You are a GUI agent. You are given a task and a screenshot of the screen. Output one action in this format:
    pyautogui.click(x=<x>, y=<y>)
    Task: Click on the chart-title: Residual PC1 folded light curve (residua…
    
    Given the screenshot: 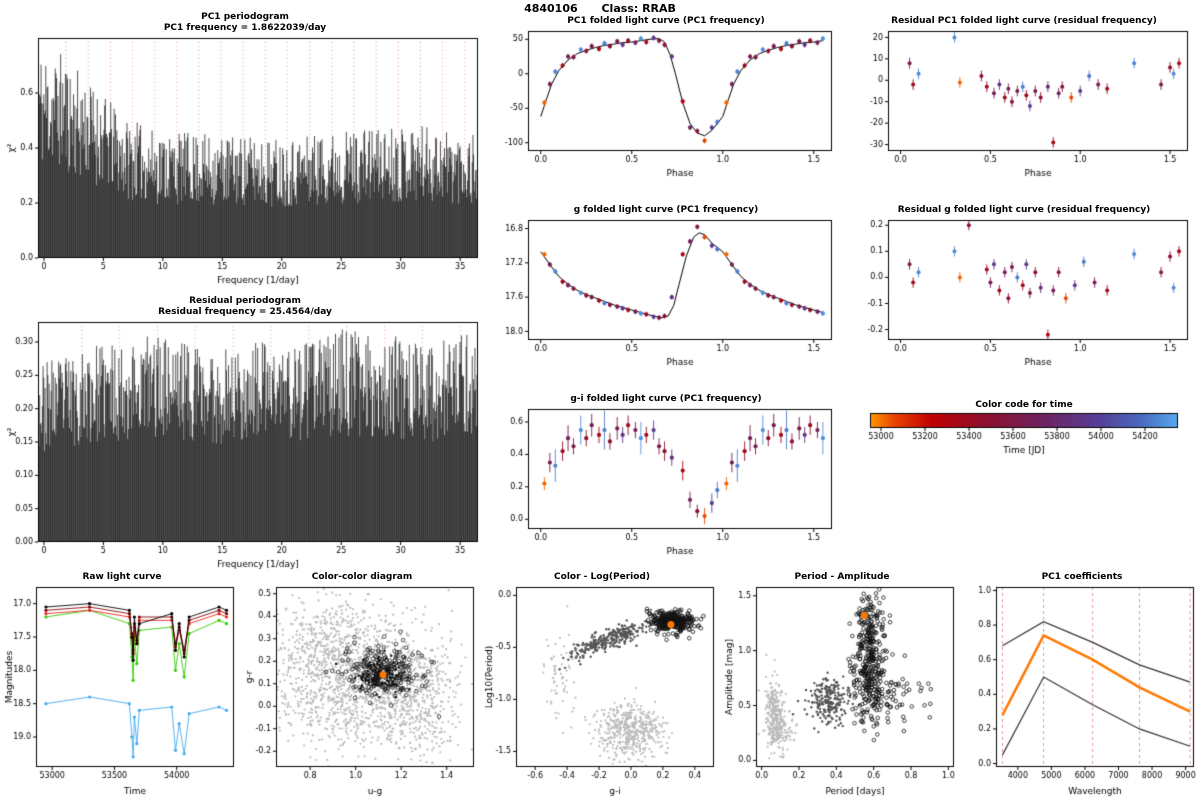 What is the action you would take?
    pyautogui.click(x=1024, y=21)
    